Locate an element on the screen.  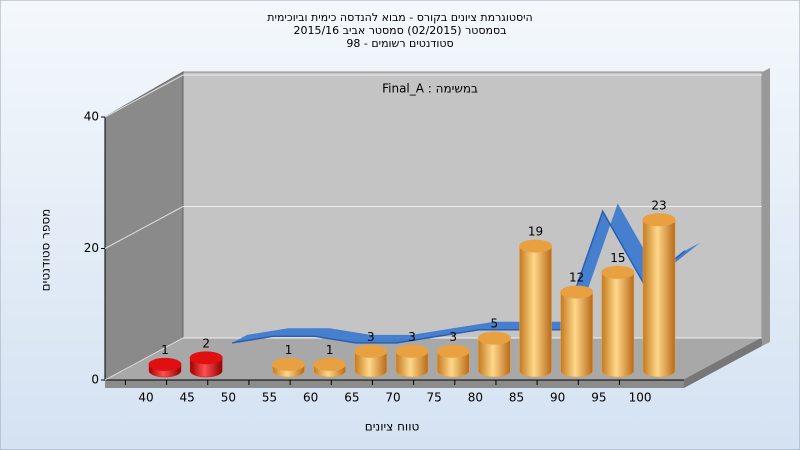
chart-subtitle: בסמסטר (02/2015) סמסטר אביב 2015/16 is located at coordinates (399, 30).